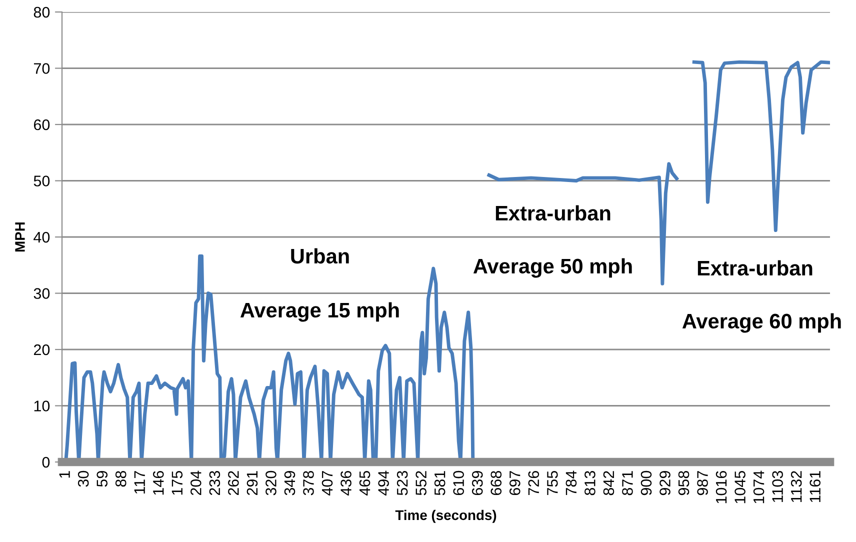 The height and width of the screenshot is (542, 856). What do you see at coordinates (702, 483) in the screenshot?
I see `x-tick-label: 987` at bounding box center [702, 483].